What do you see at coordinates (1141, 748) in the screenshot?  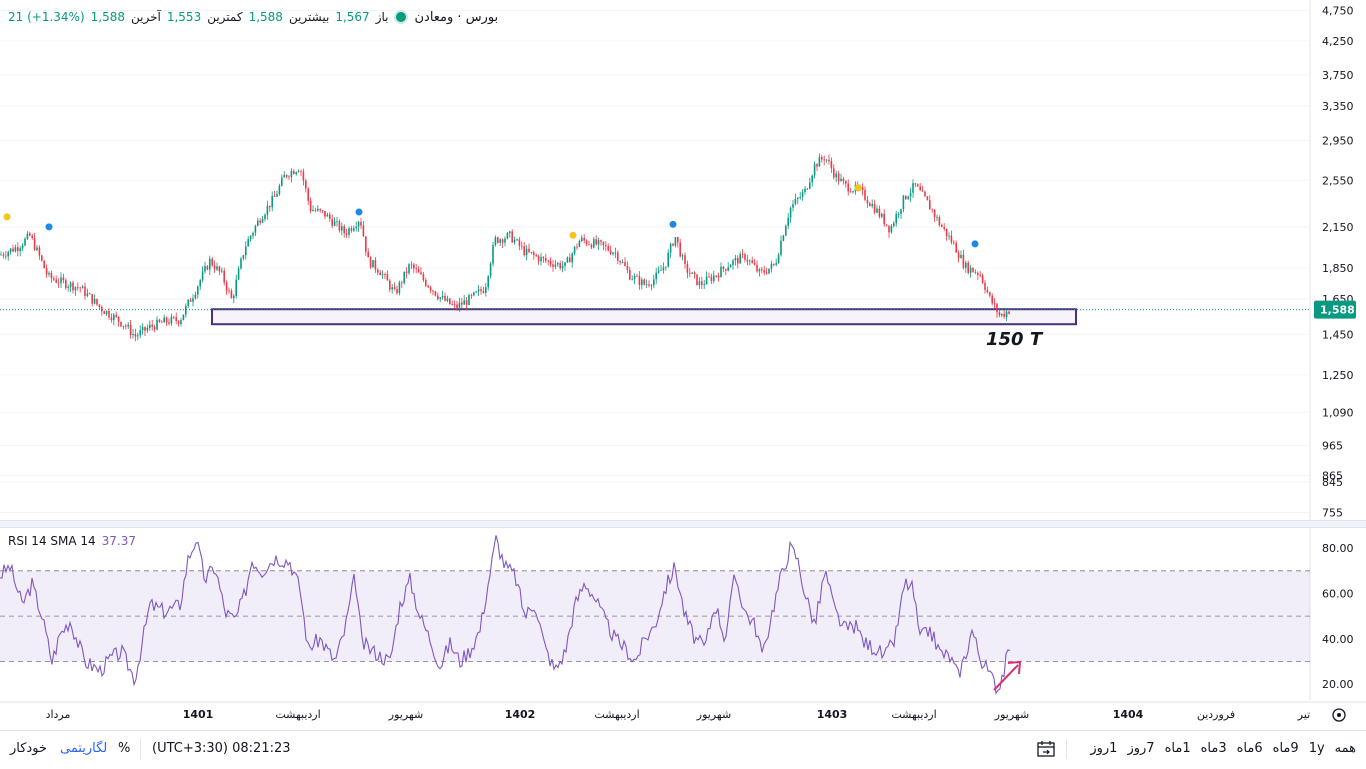 I see `range-button: 7روز` at bounding box center [1141, 748].